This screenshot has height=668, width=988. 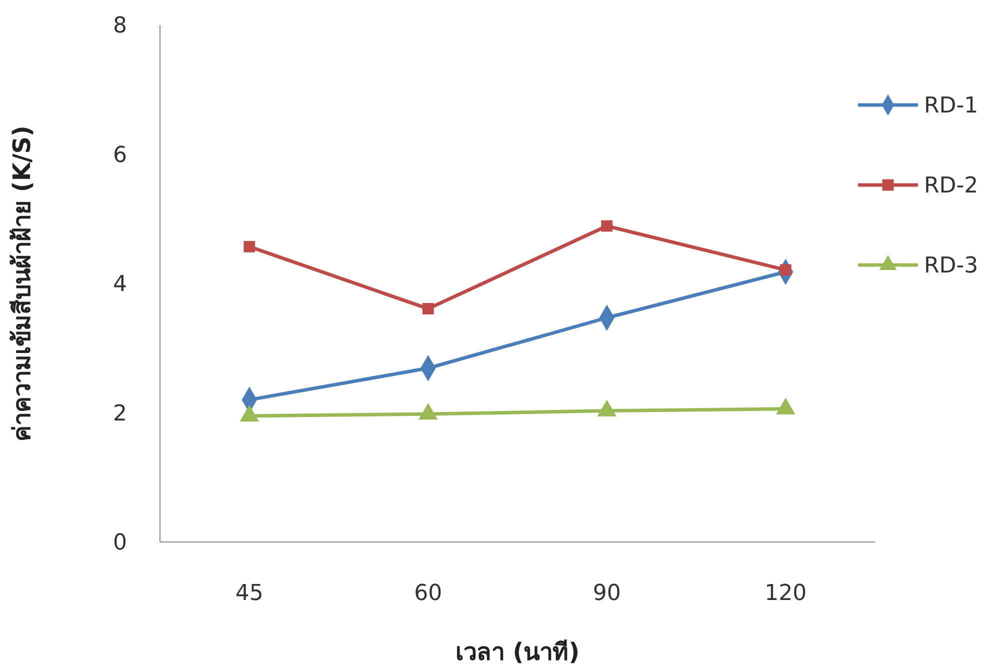 What do you see at coordinates (249, 593) in the screenshot?
I see `x-tick-label: 45` at bounding box center [249, 593].